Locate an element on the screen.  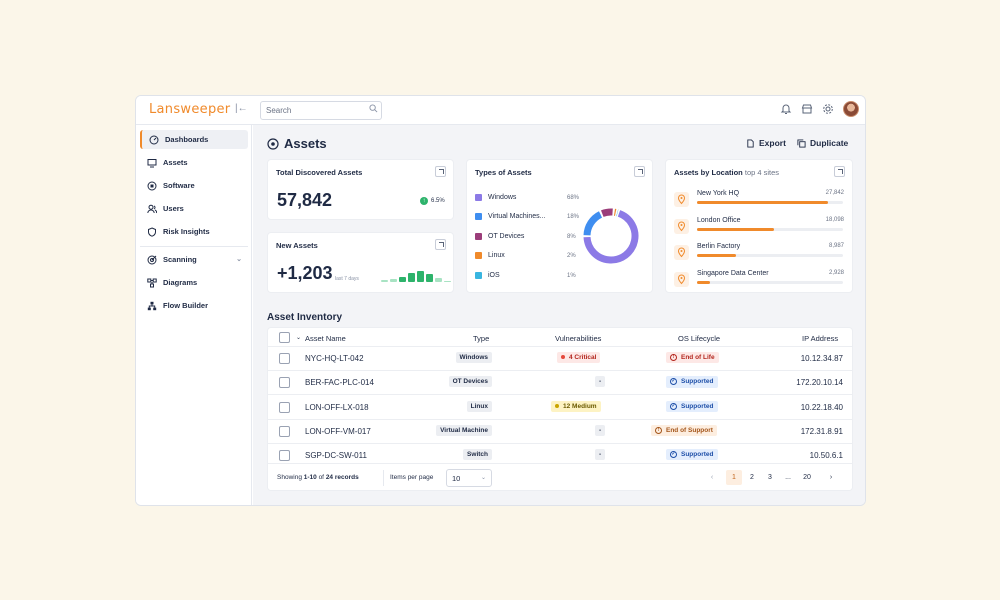
new-assets-period: last 7 days is located at coordinates (347, 279).